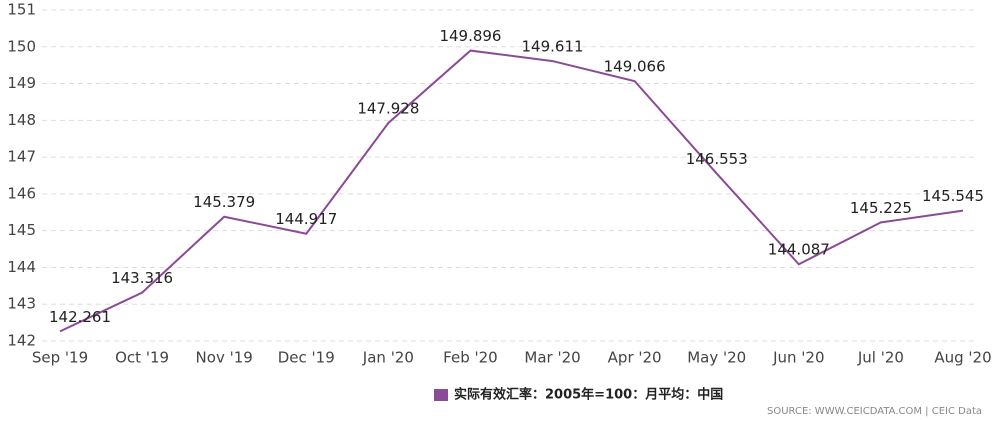  What do you see at coordinates (635, 67) in the screenshot?
I see `data-label: 149.066` at bounding box center [635, 67].